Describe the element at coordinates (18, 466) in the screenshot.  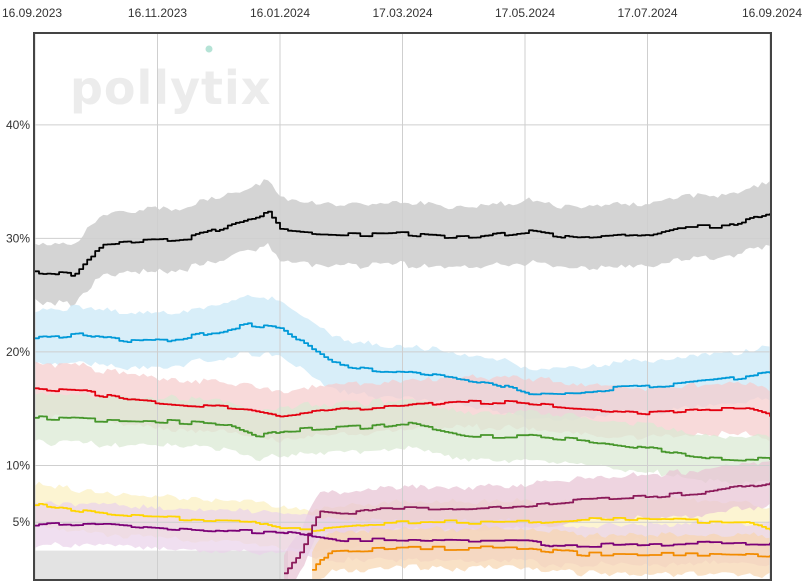
I see `y-tick-label: 10%` at that location.